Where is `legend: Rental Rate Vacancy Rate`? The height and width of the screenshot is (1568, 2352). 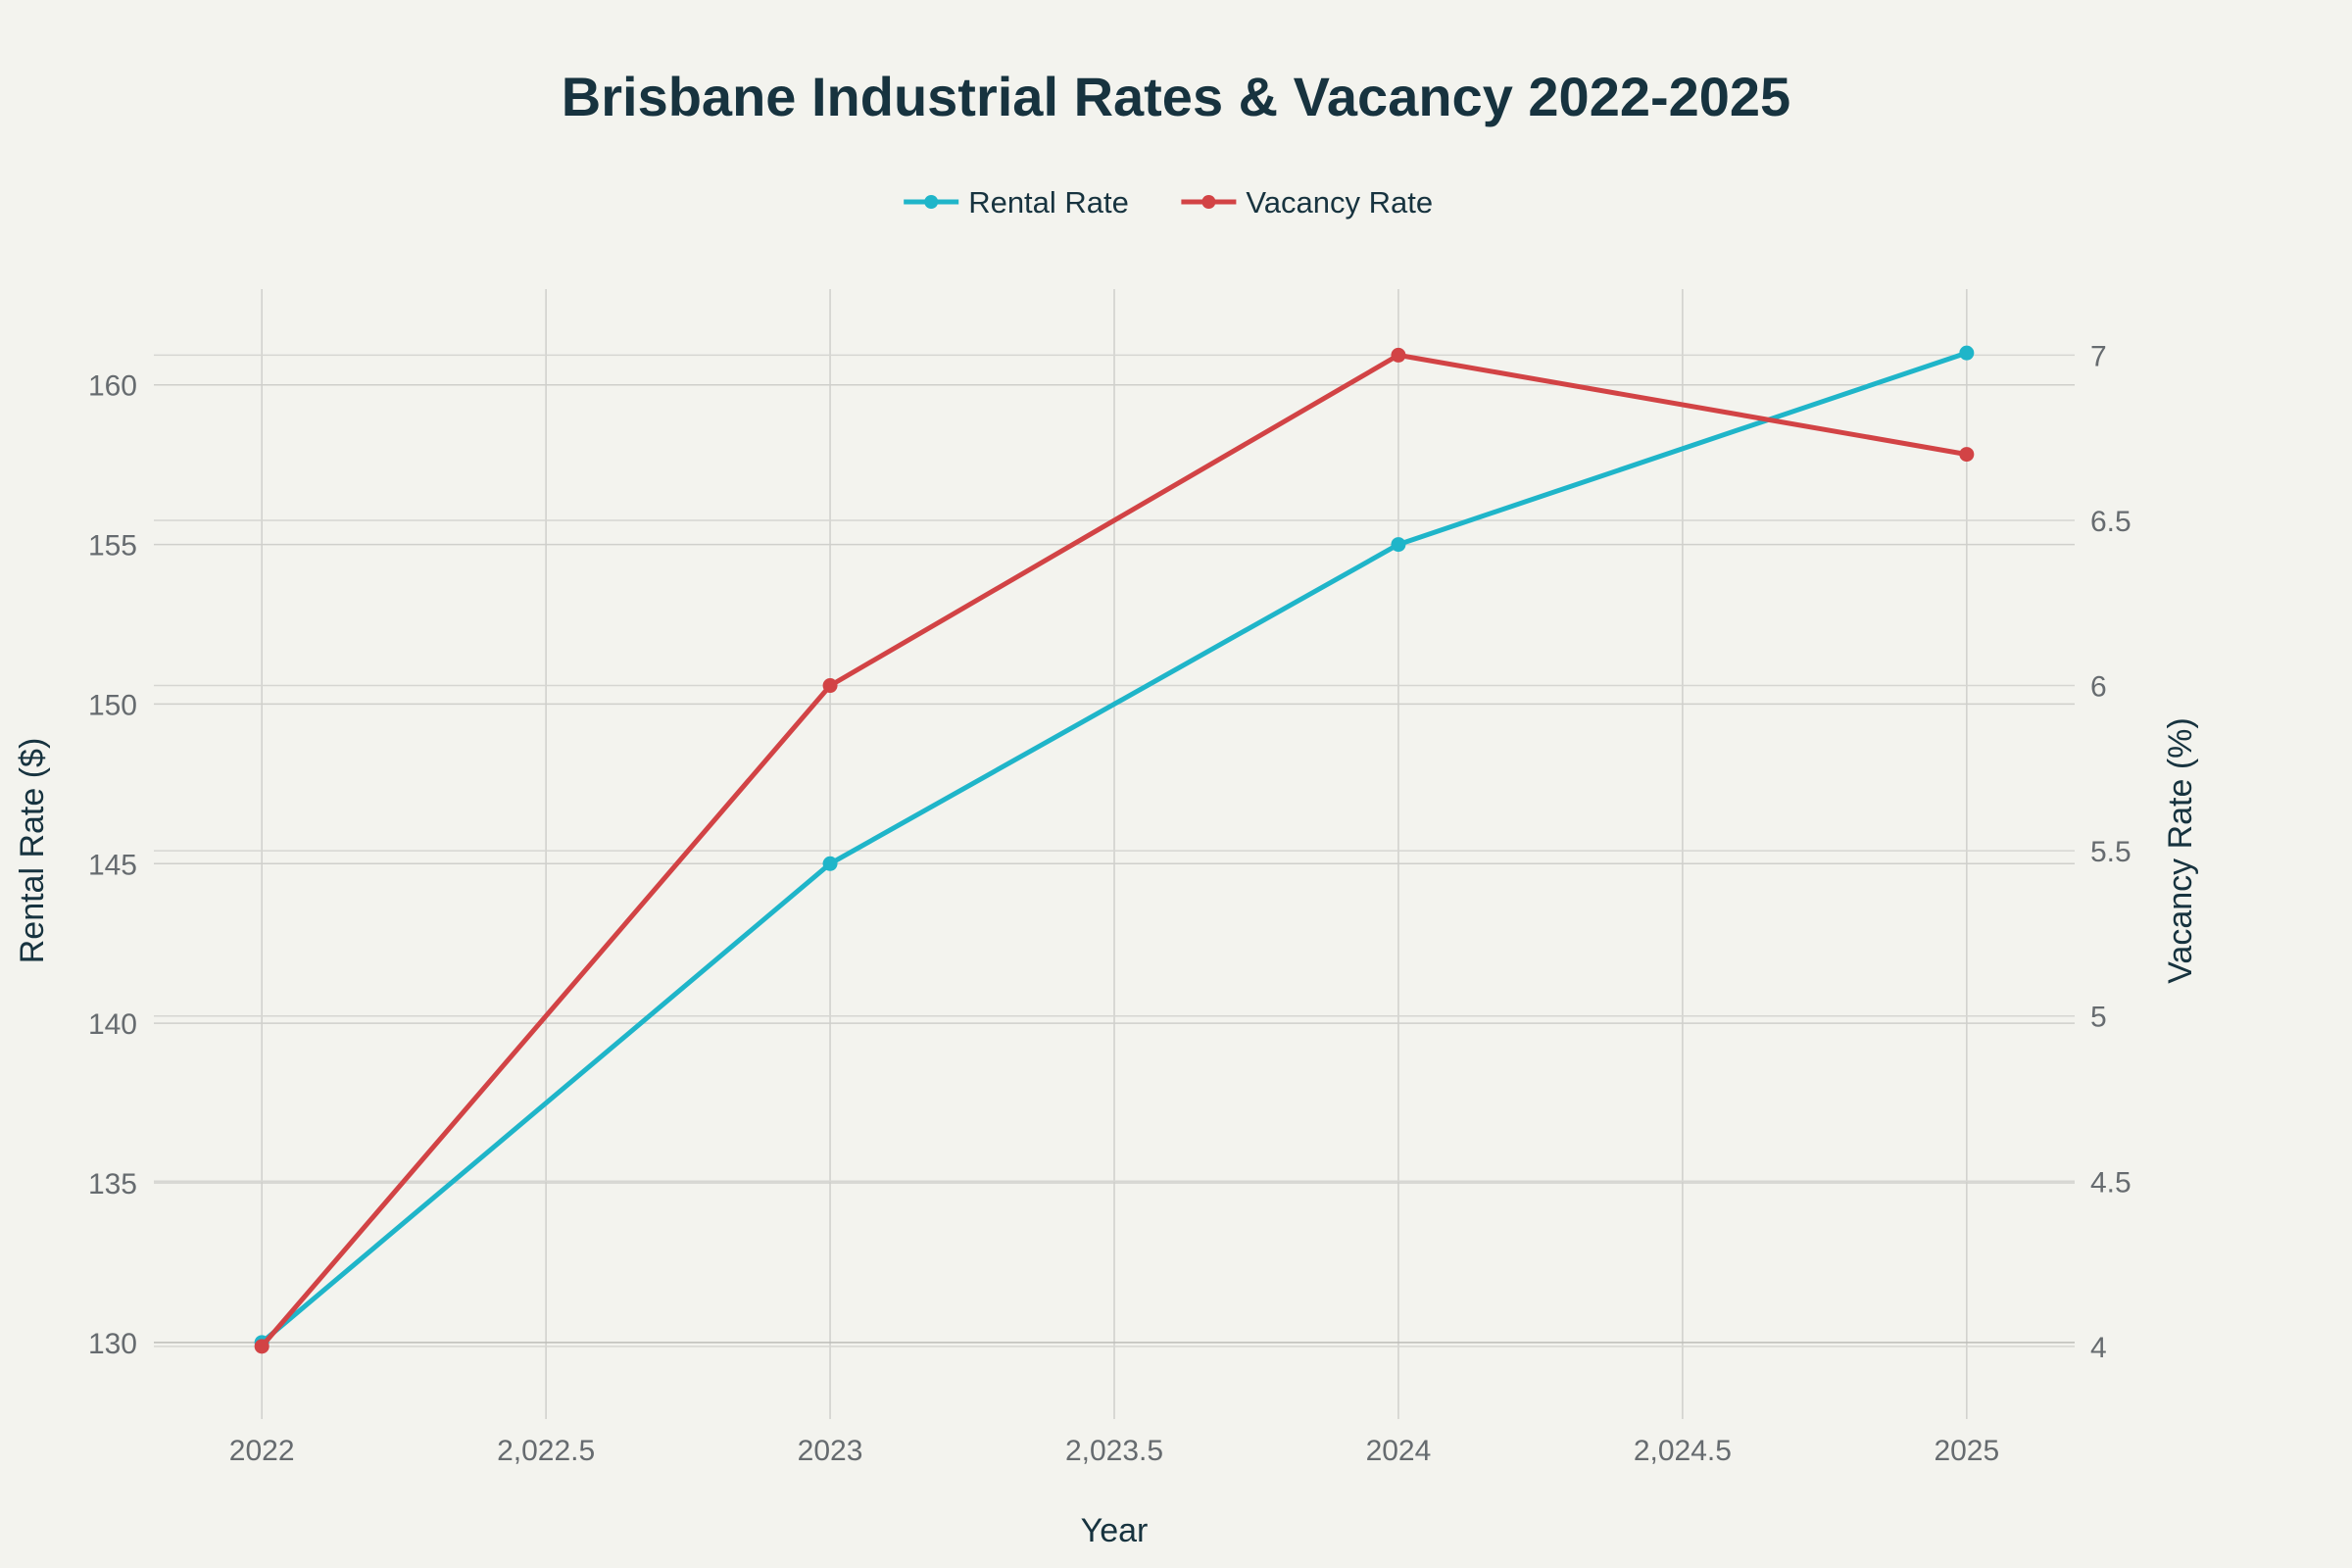 legend: Rental Rate Vacancy Rate is located at coordinates (1168, 202).